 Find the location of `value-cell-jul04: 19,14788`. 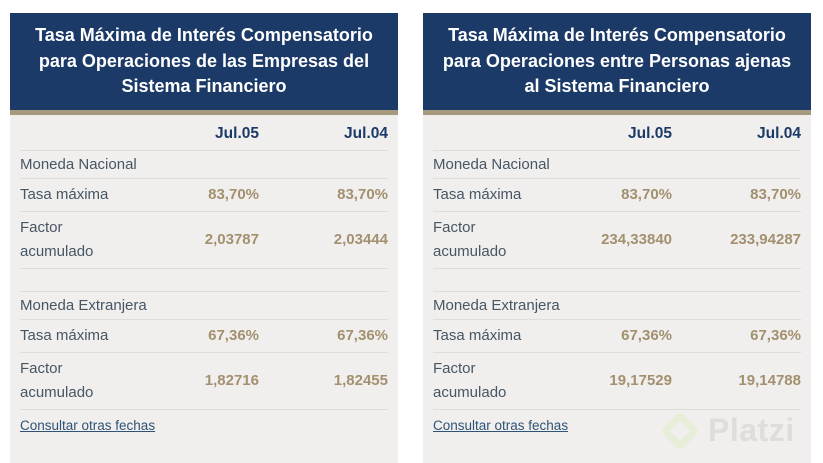

value-cell-jul04: 19,14788 is located at coordinates (769, 380).